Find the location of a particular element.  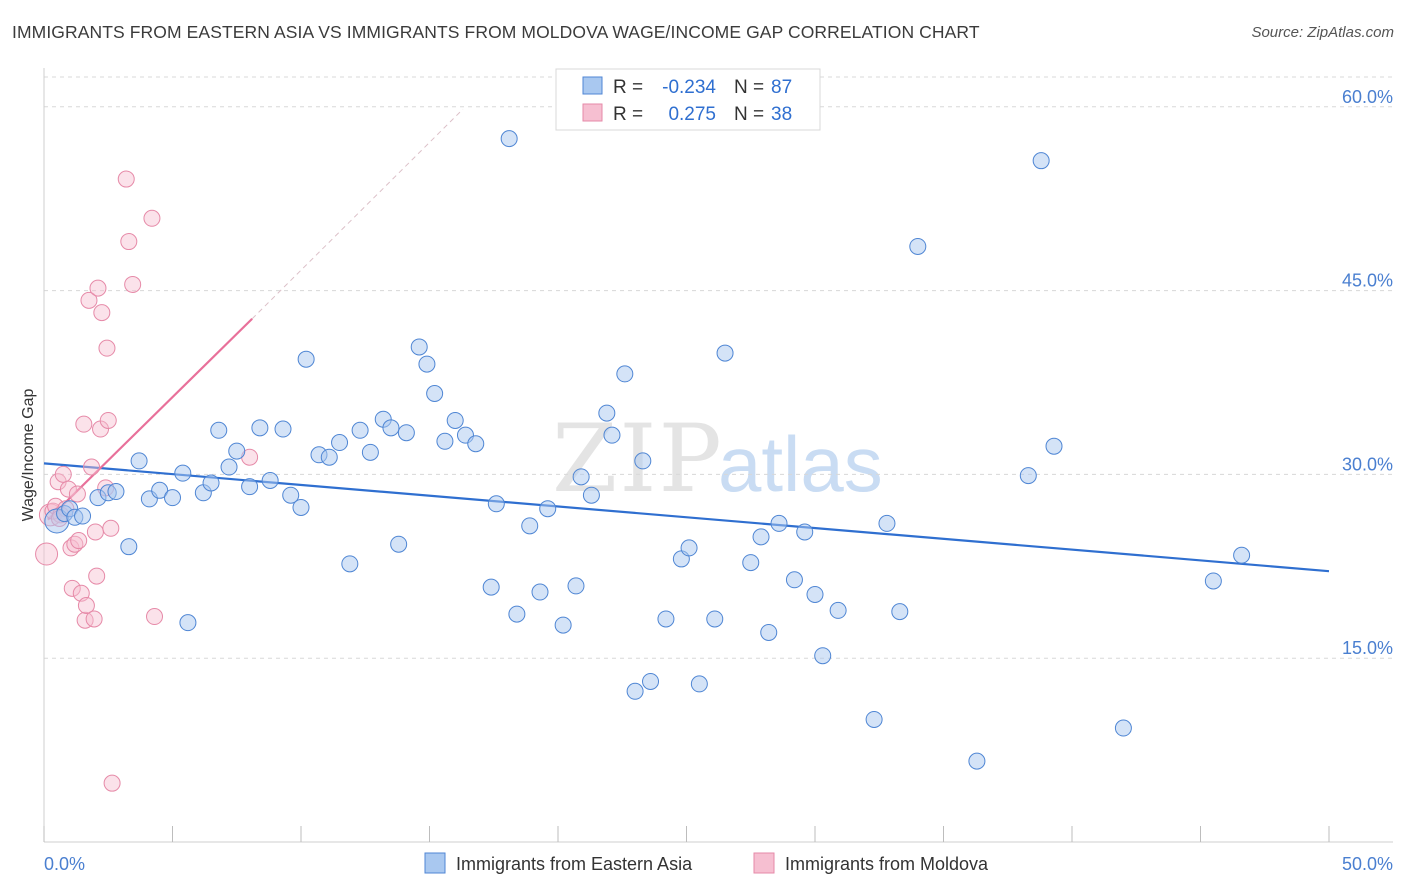

legend-r-value-2: 0.275 is located at coordinates (692, 114).